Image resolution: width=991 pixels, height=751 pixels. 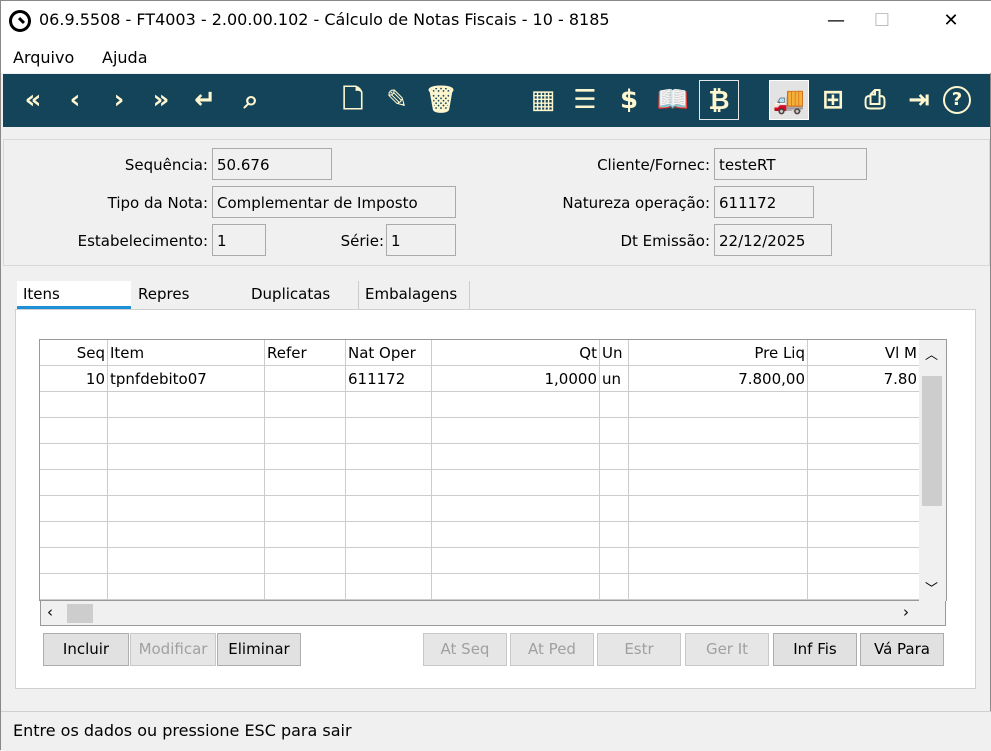 I want to click on column-header: Item, so click(x=186, y=353).